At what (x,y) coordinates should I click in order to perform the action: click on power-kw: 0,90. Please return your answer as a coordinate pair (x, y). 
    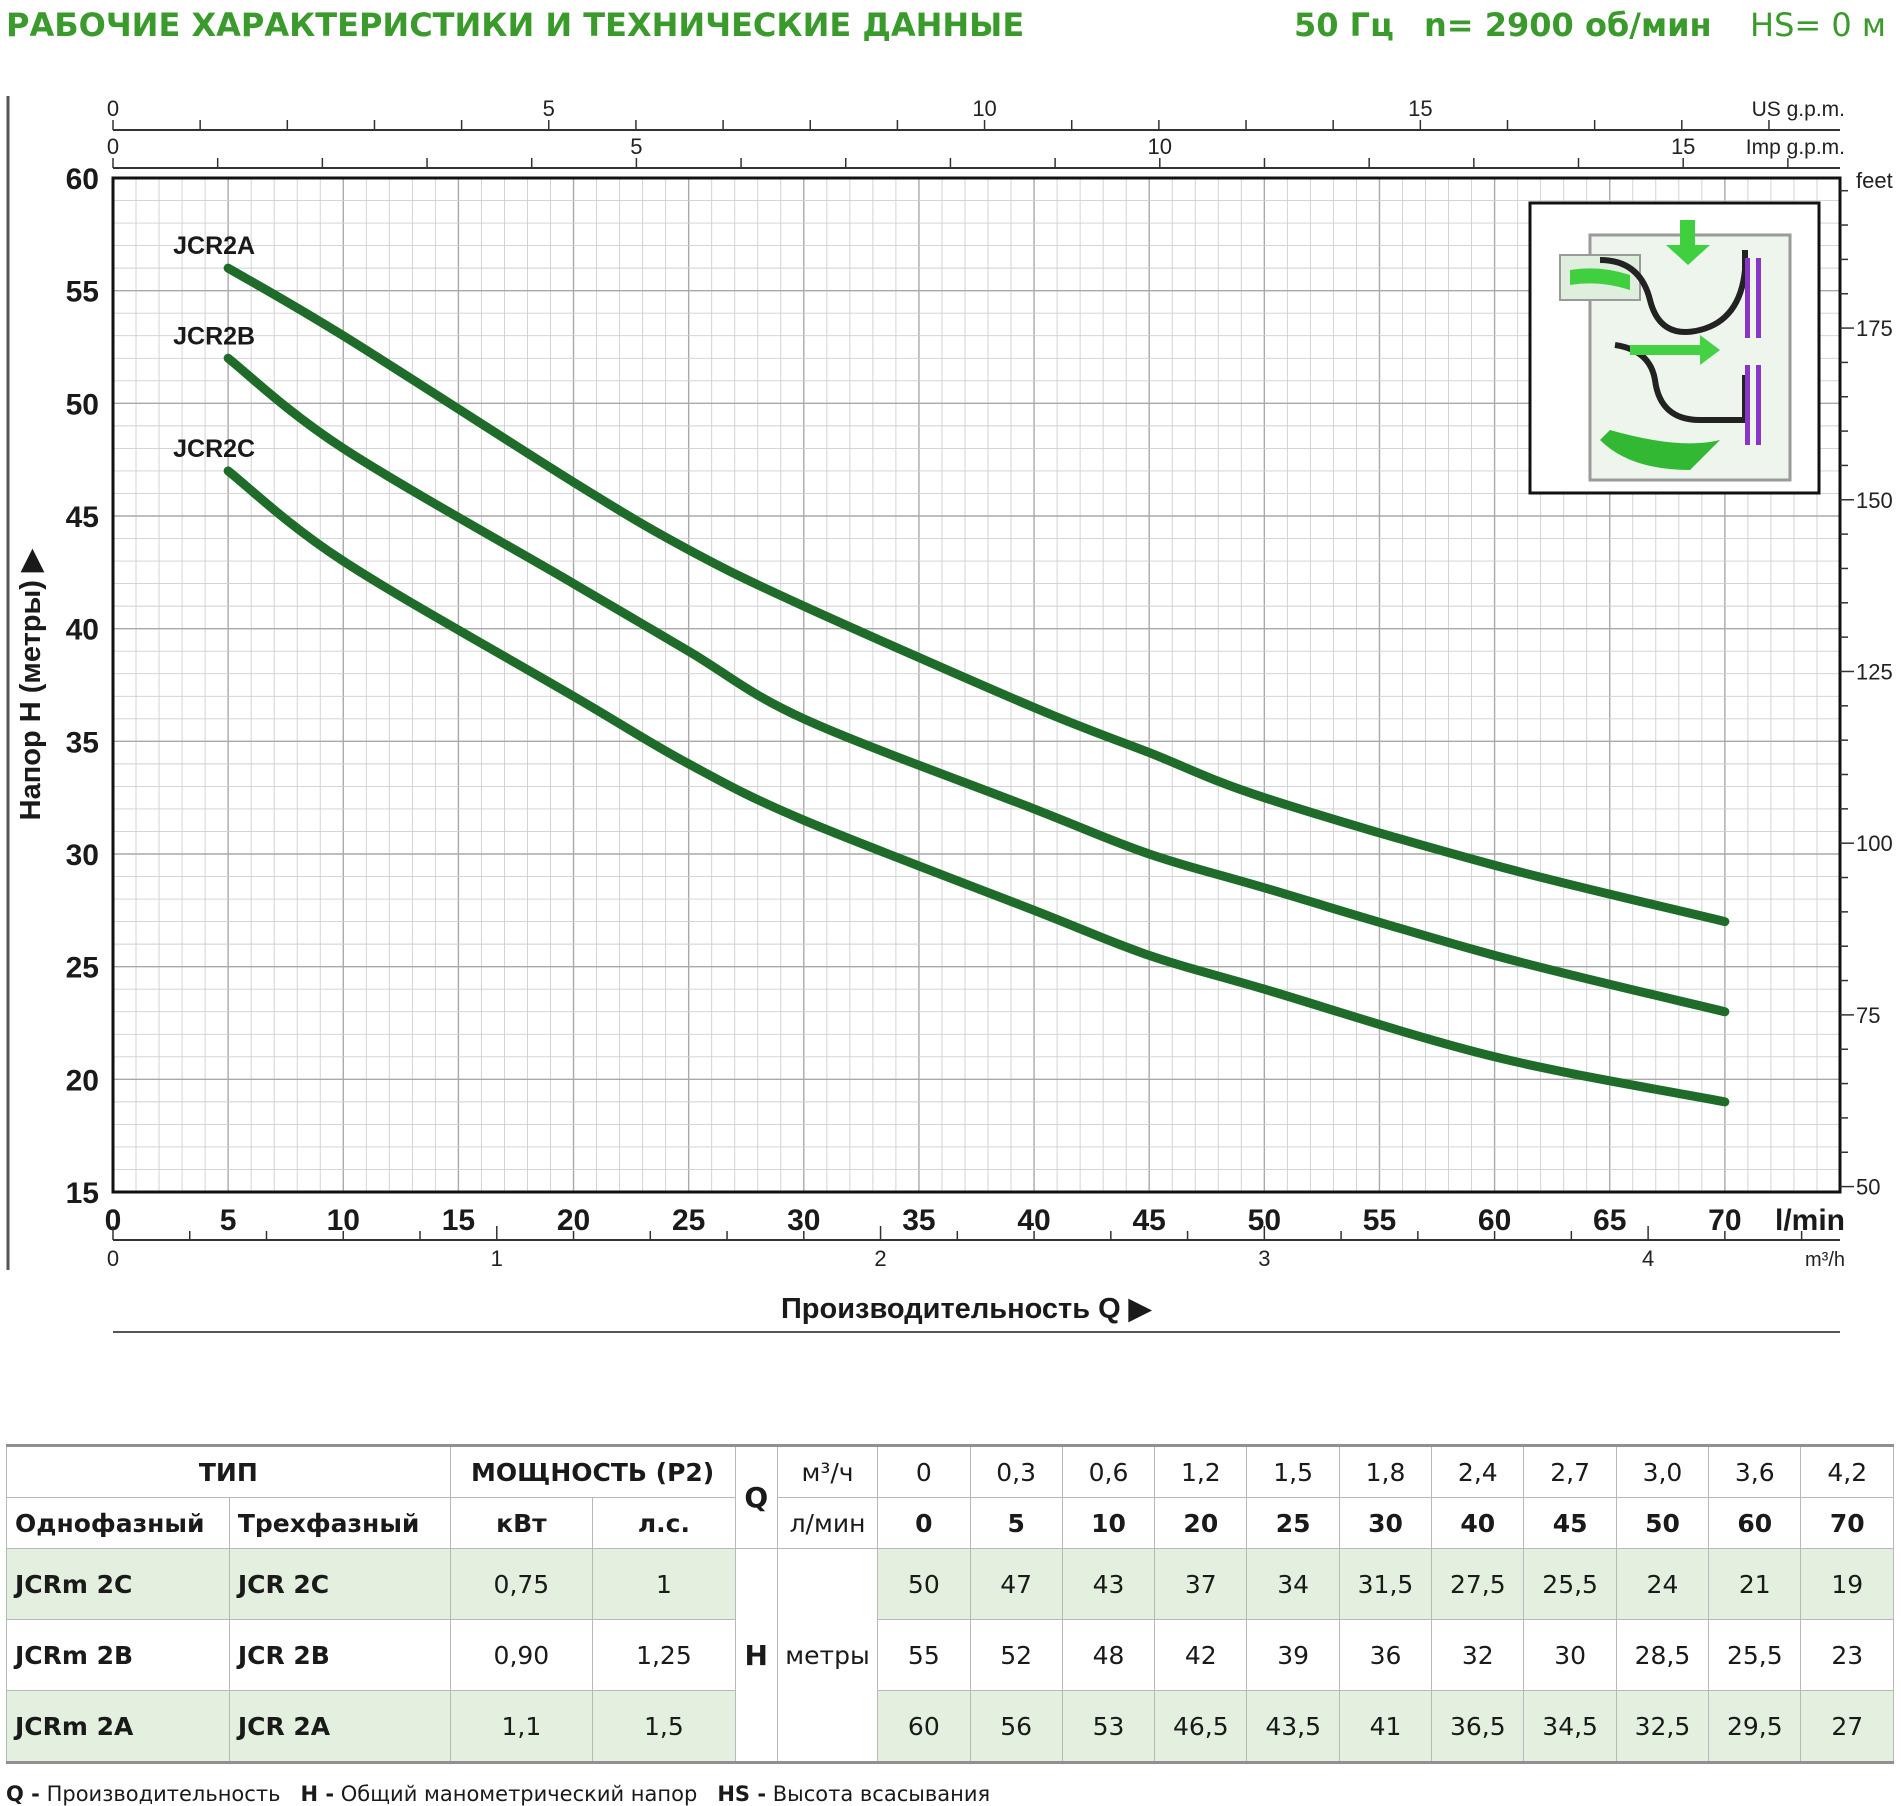
    Looking at the image, I should click on (521, 1655).